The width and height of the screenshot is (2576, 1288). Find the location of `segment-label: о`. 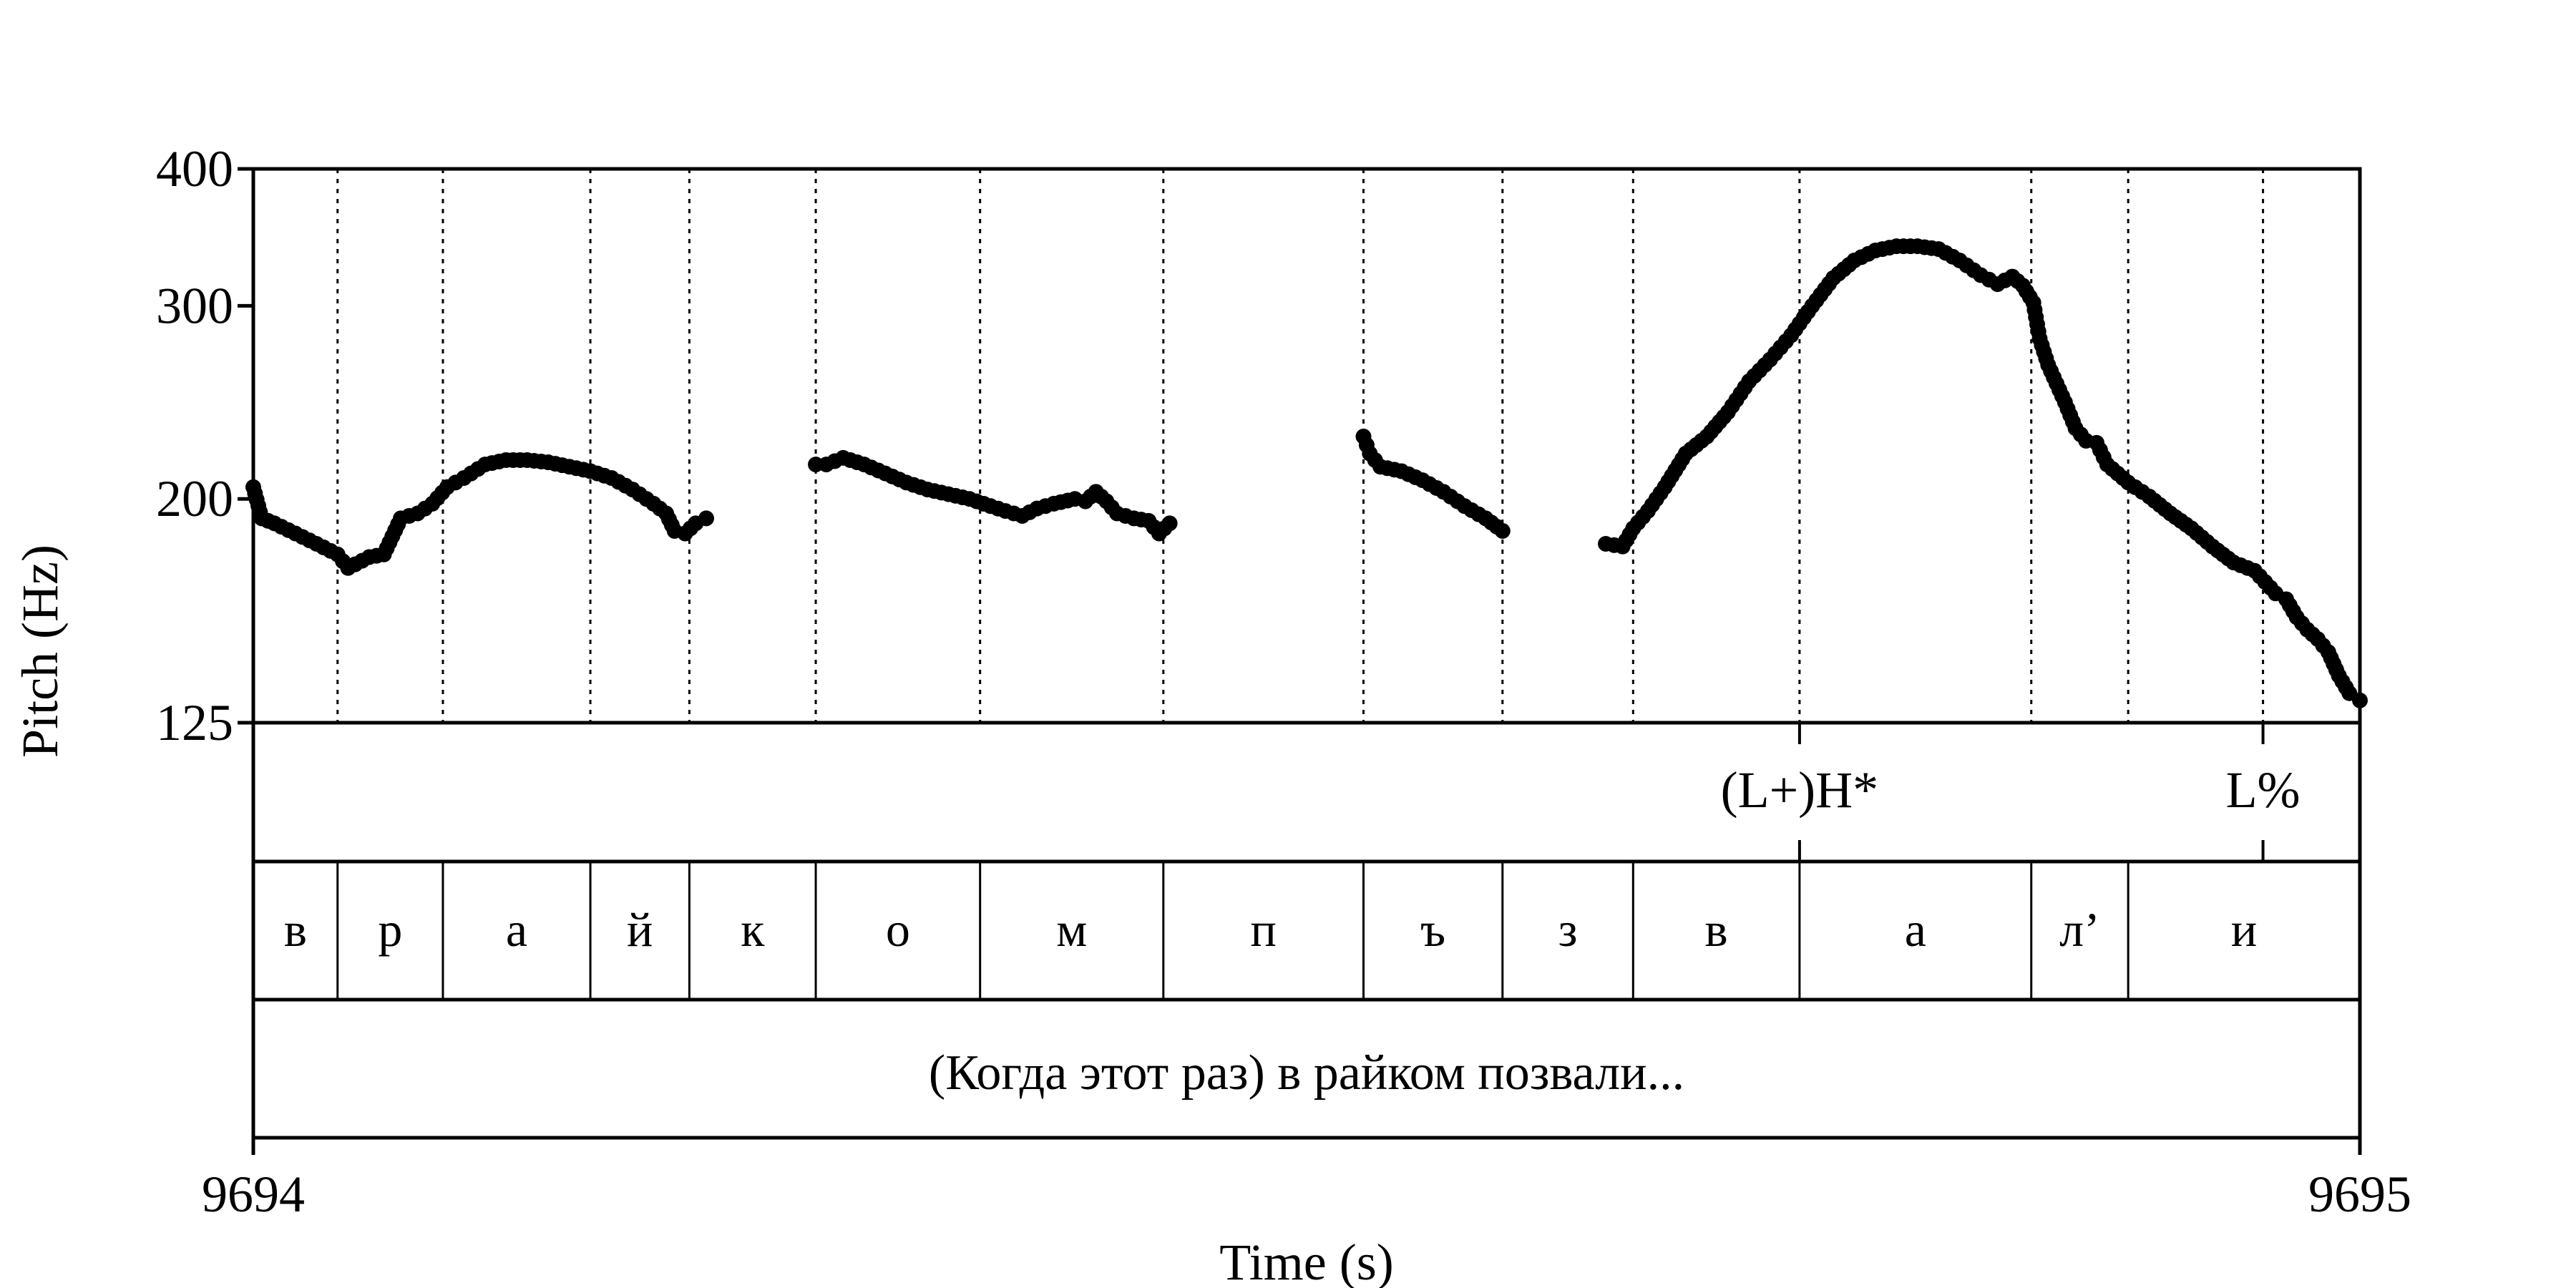

segment-label: о is located at coordinates (898, 929).